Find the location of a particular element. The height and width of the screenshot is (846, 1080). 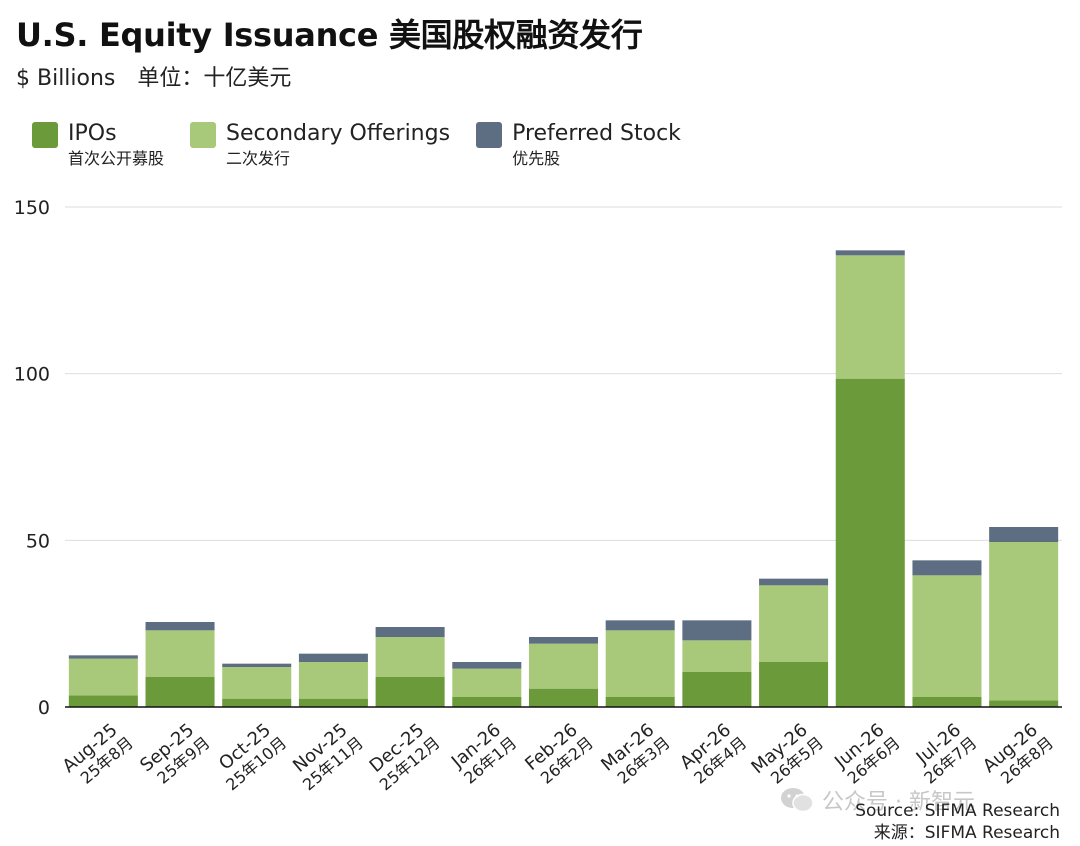

legend-label-ipos: IPOs is located at coordinates (92, 133).